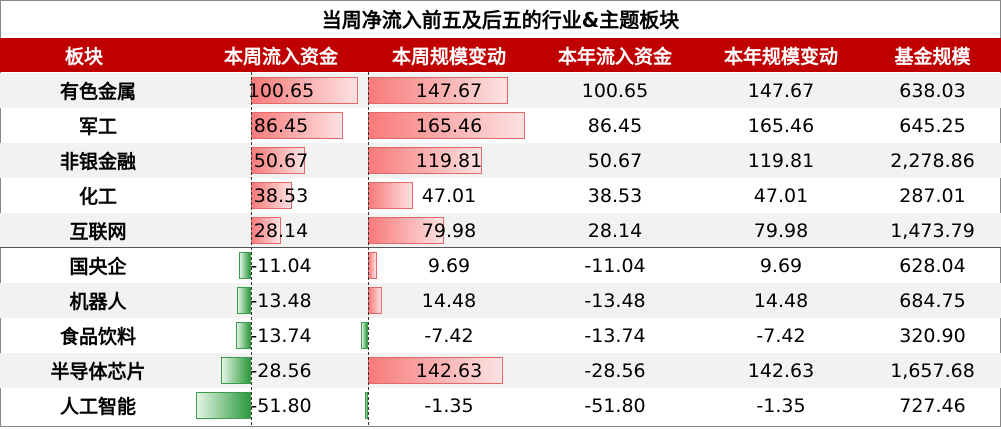 Image resolution: width=1001 pixels, height=429 pixels. Describe the element at coordinates (281, 335) in the screenshot. I see `week-flow-value-text: -13.74` at that location.